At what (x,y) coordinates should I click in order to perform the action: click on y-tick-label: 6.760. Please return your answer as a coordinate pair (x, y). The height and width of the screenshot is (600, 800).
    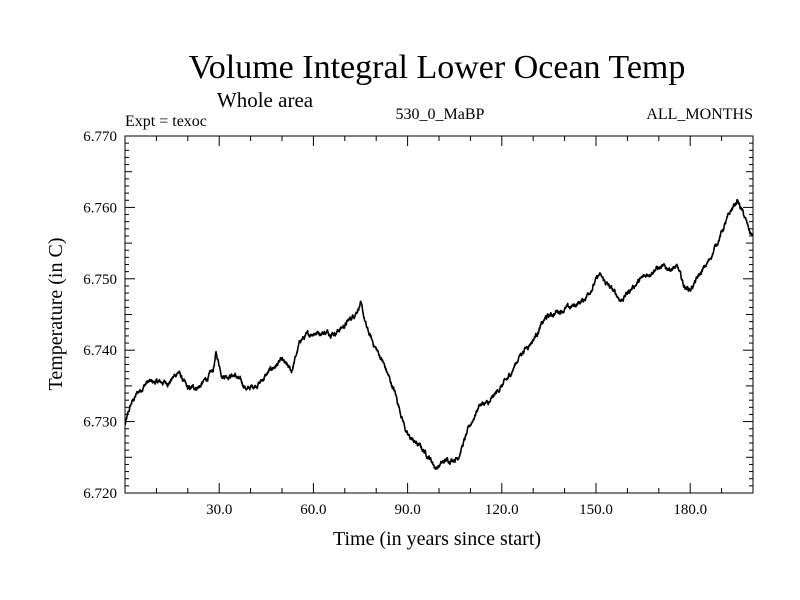
    Looking at the image, I should click on (100, 208).